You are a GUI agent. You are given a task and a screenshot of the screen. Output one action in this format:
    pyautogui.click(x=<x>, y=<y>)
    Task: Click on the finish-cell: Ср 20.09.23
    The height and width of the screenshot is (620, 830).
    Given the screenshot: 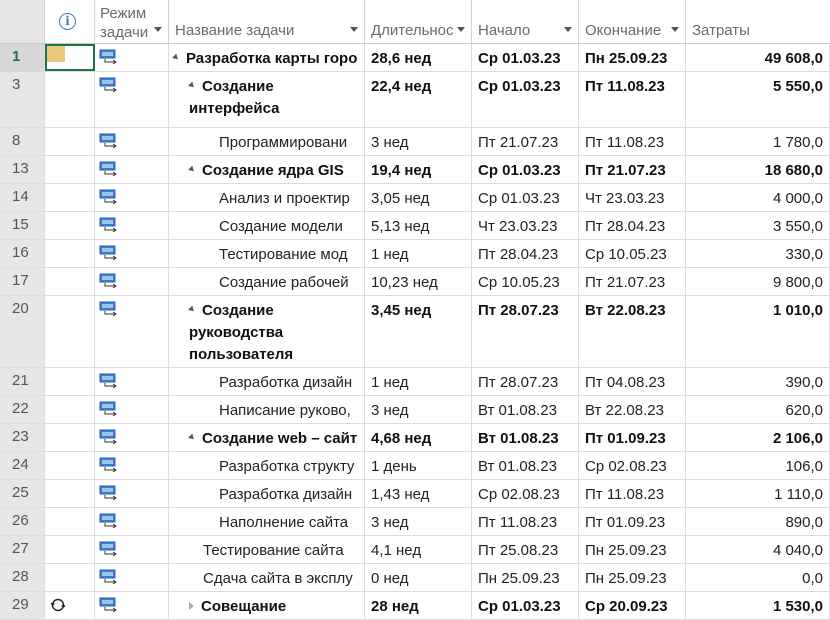 What is the action you would take?
    pyautogui.click(x=632, y=605)
    